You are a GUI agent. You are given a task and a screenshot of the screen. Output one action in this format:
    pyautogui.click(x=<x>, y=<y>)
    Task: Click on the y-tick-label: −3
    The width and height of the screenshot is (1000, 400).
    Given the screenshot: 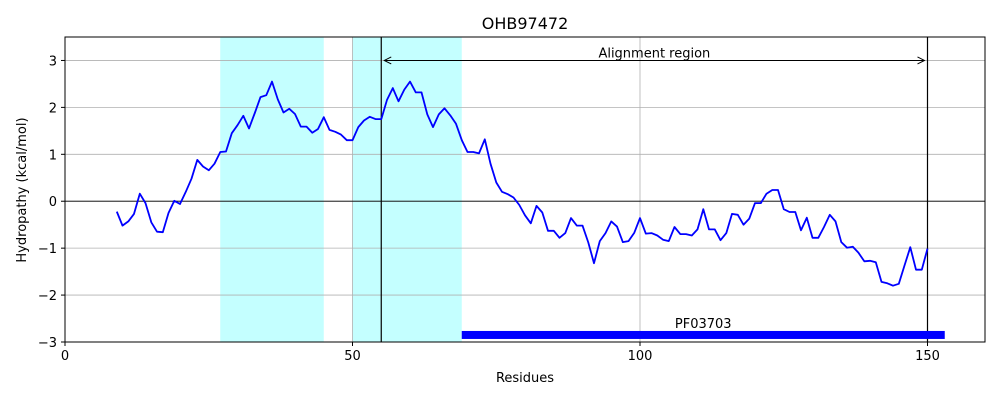 What is the action you would take?
    pyautogui.click(x=47, y=343)
    